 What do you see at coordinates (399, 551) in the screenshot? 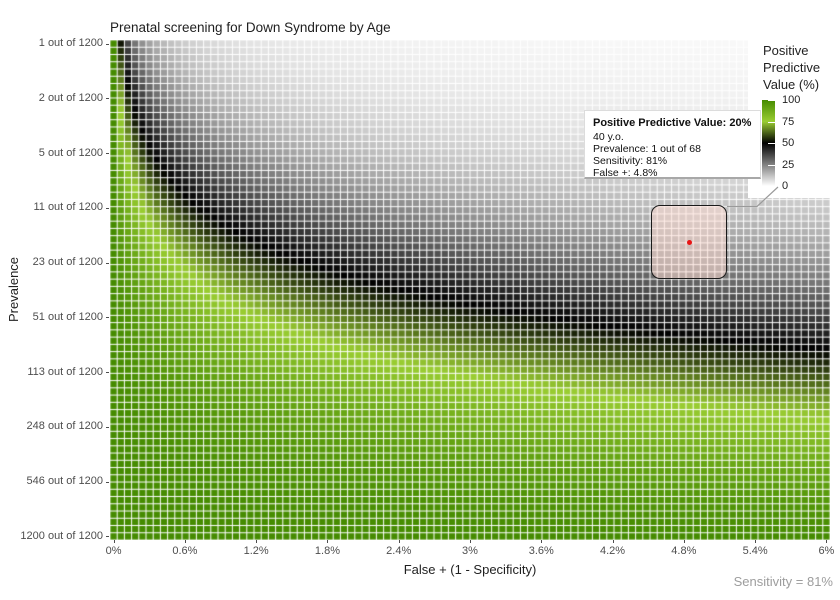
I see `x-tick-label: 2.4%` at bounding box center [399, 551].